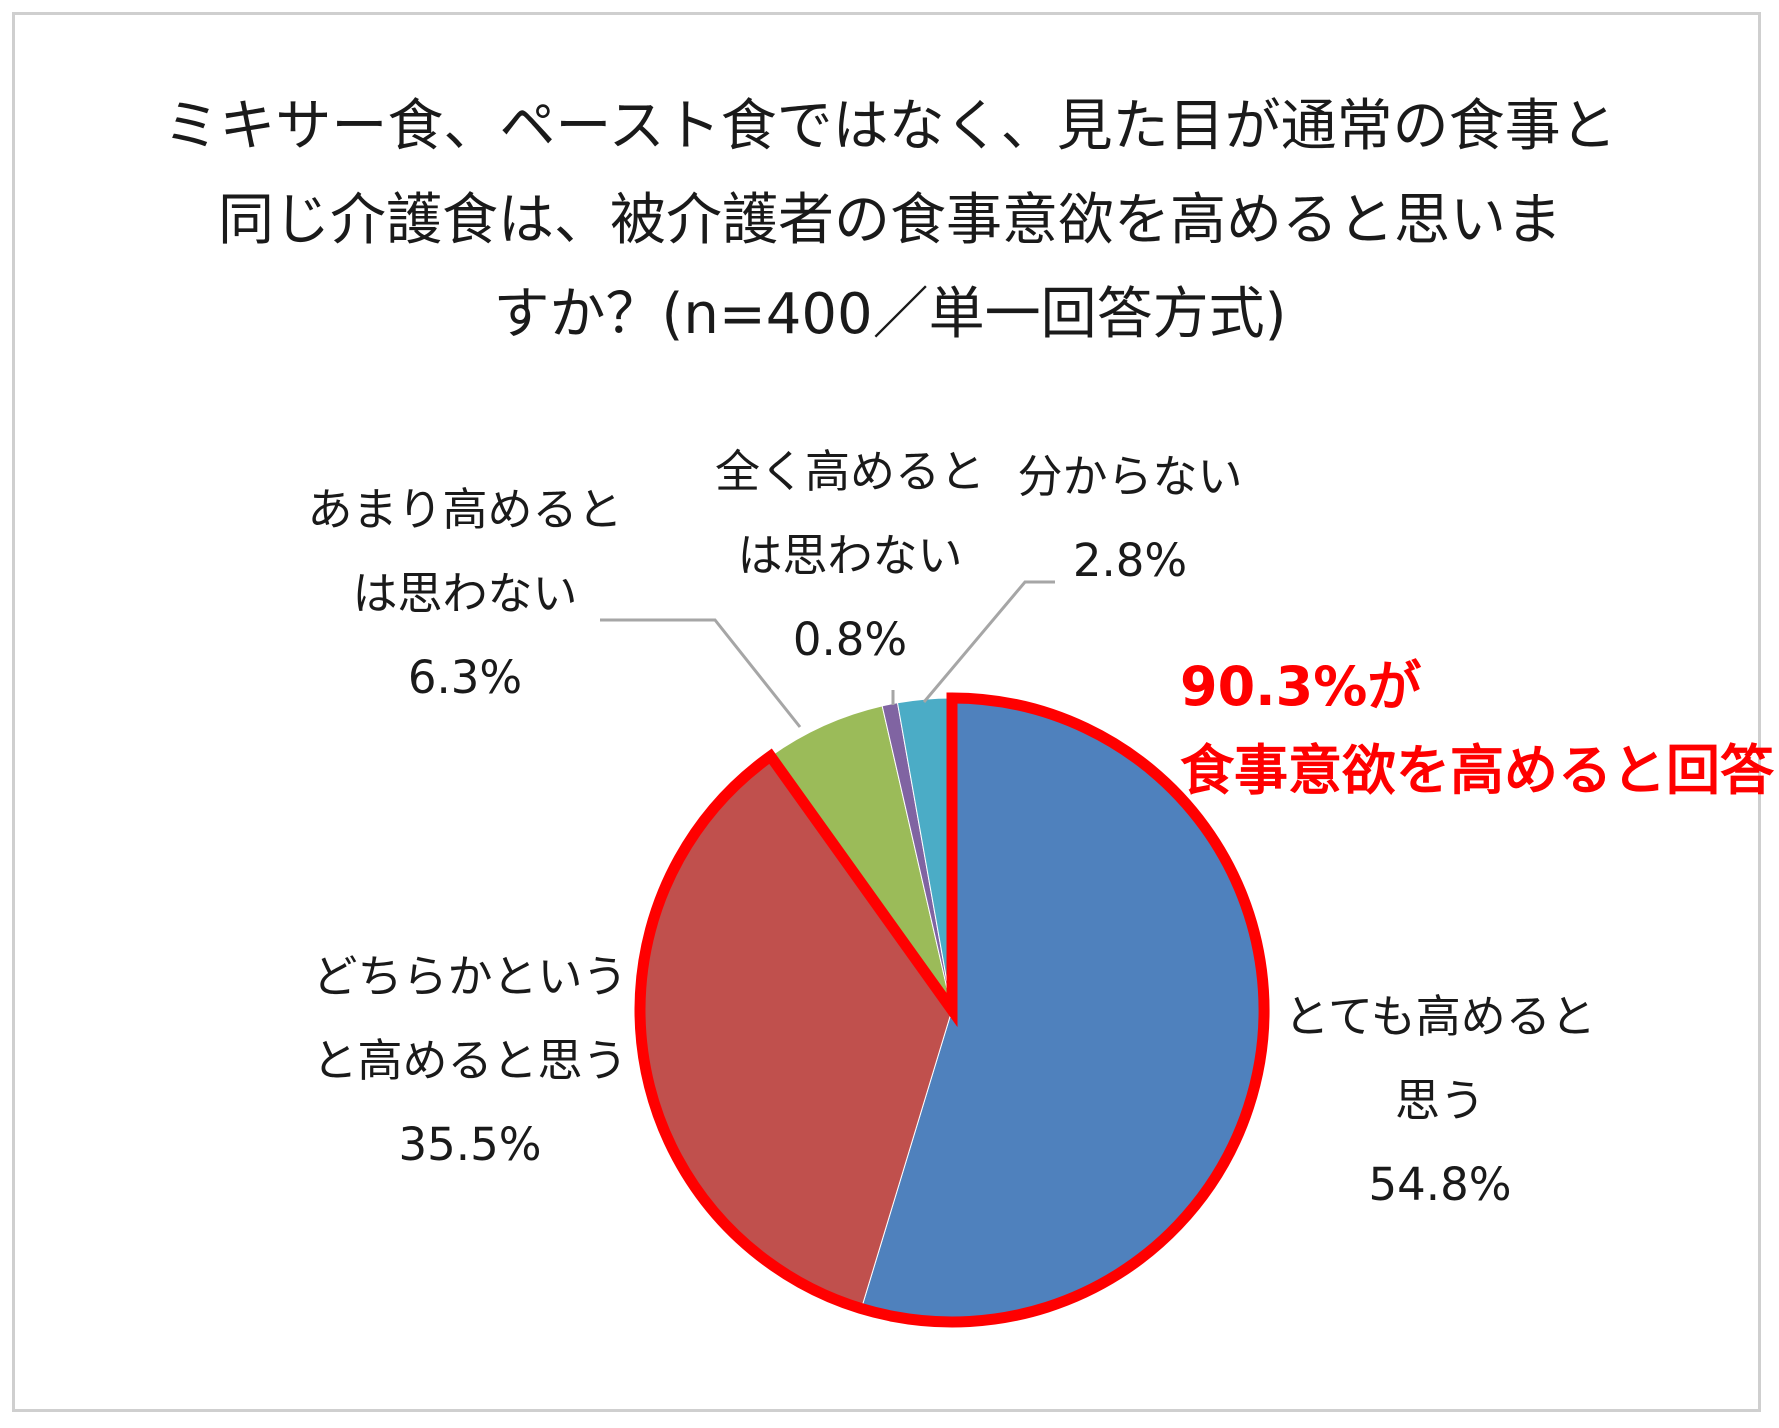 The height and width of the screenshot is (1428, 1779). I want to click on slice-label-dont-know: 分からない 2.8%, so click(1130, 519).